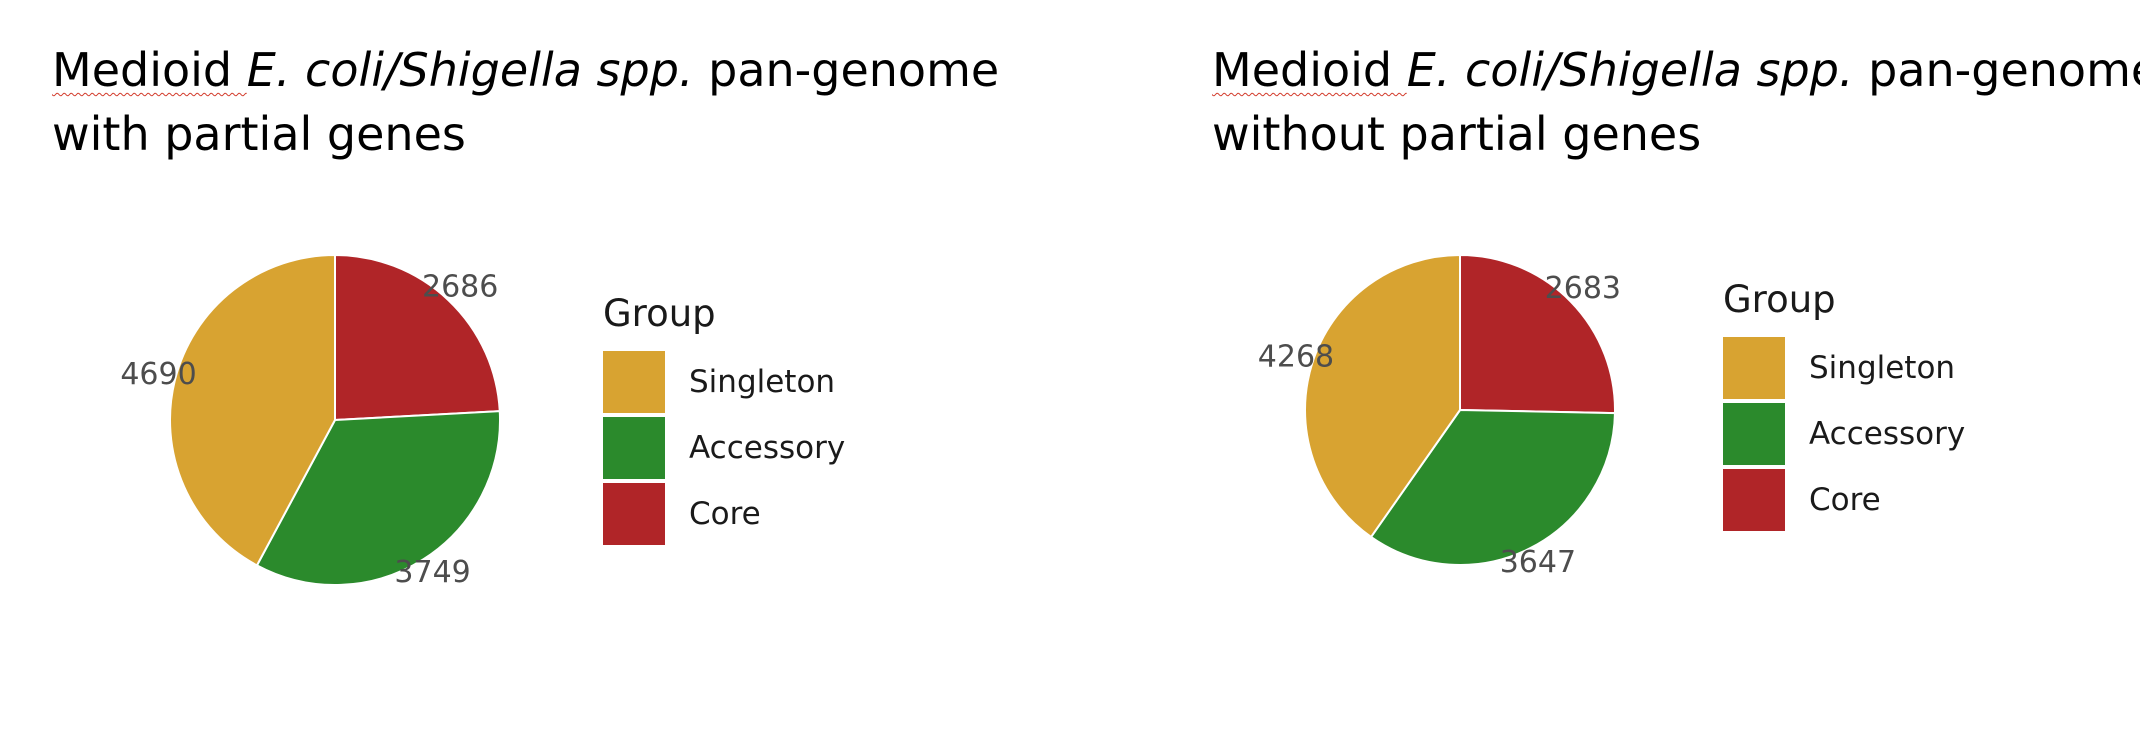  What do you see at coordinates (259, 134) in the screenshot?
I see `title-line2: with partial genes` at bounding box center [259, 134].